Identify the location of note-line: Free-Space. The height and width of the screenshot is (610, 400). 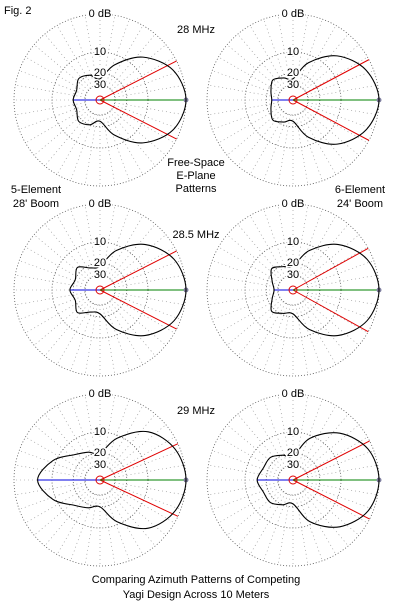
(195, 163).